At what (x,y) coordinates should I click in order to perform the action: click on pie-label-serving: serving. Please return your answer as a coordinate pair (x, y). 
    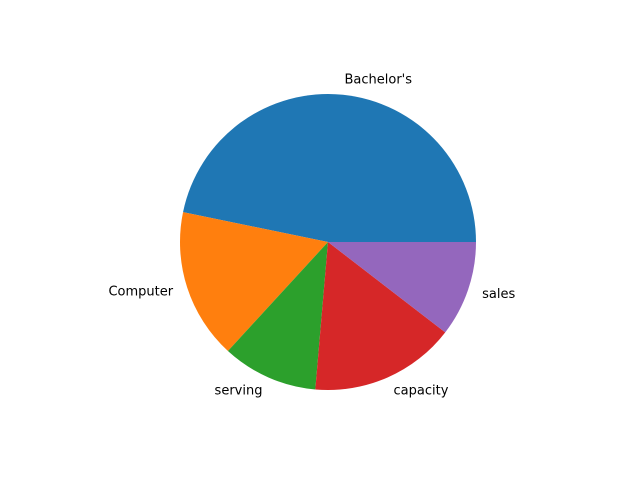
    Looking at the image, I should click on (239, 391).